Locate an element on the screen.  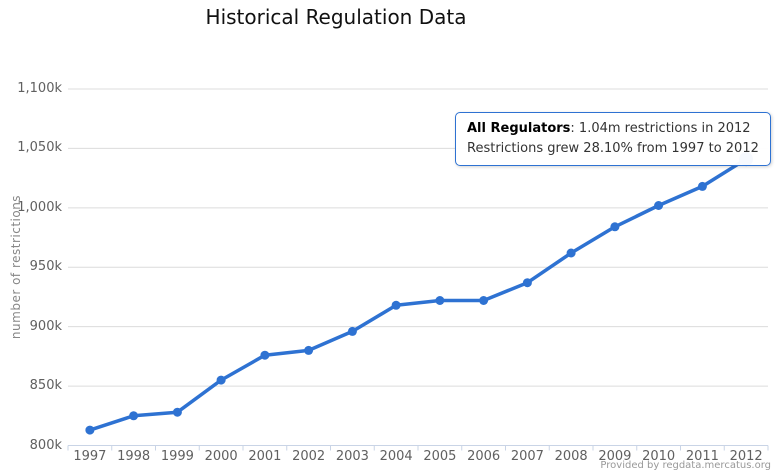
x-axis-label: 2006 is located at coordinates (484, 456).